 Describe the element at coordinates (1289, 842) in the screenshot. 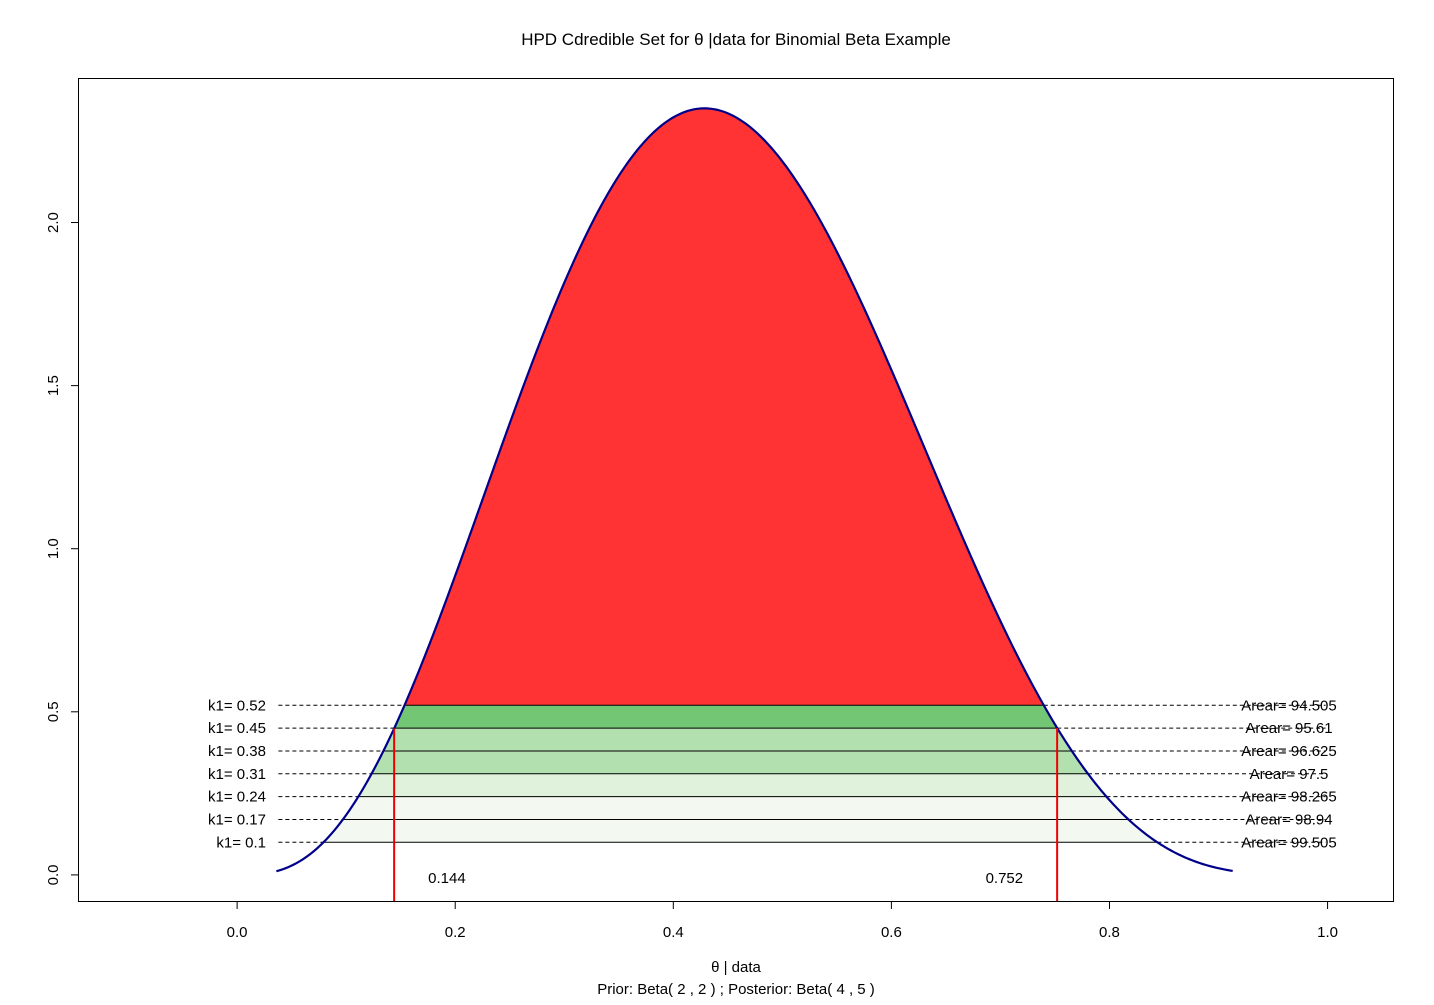

I see `area-level-label: Arear= 99.505` at that location.